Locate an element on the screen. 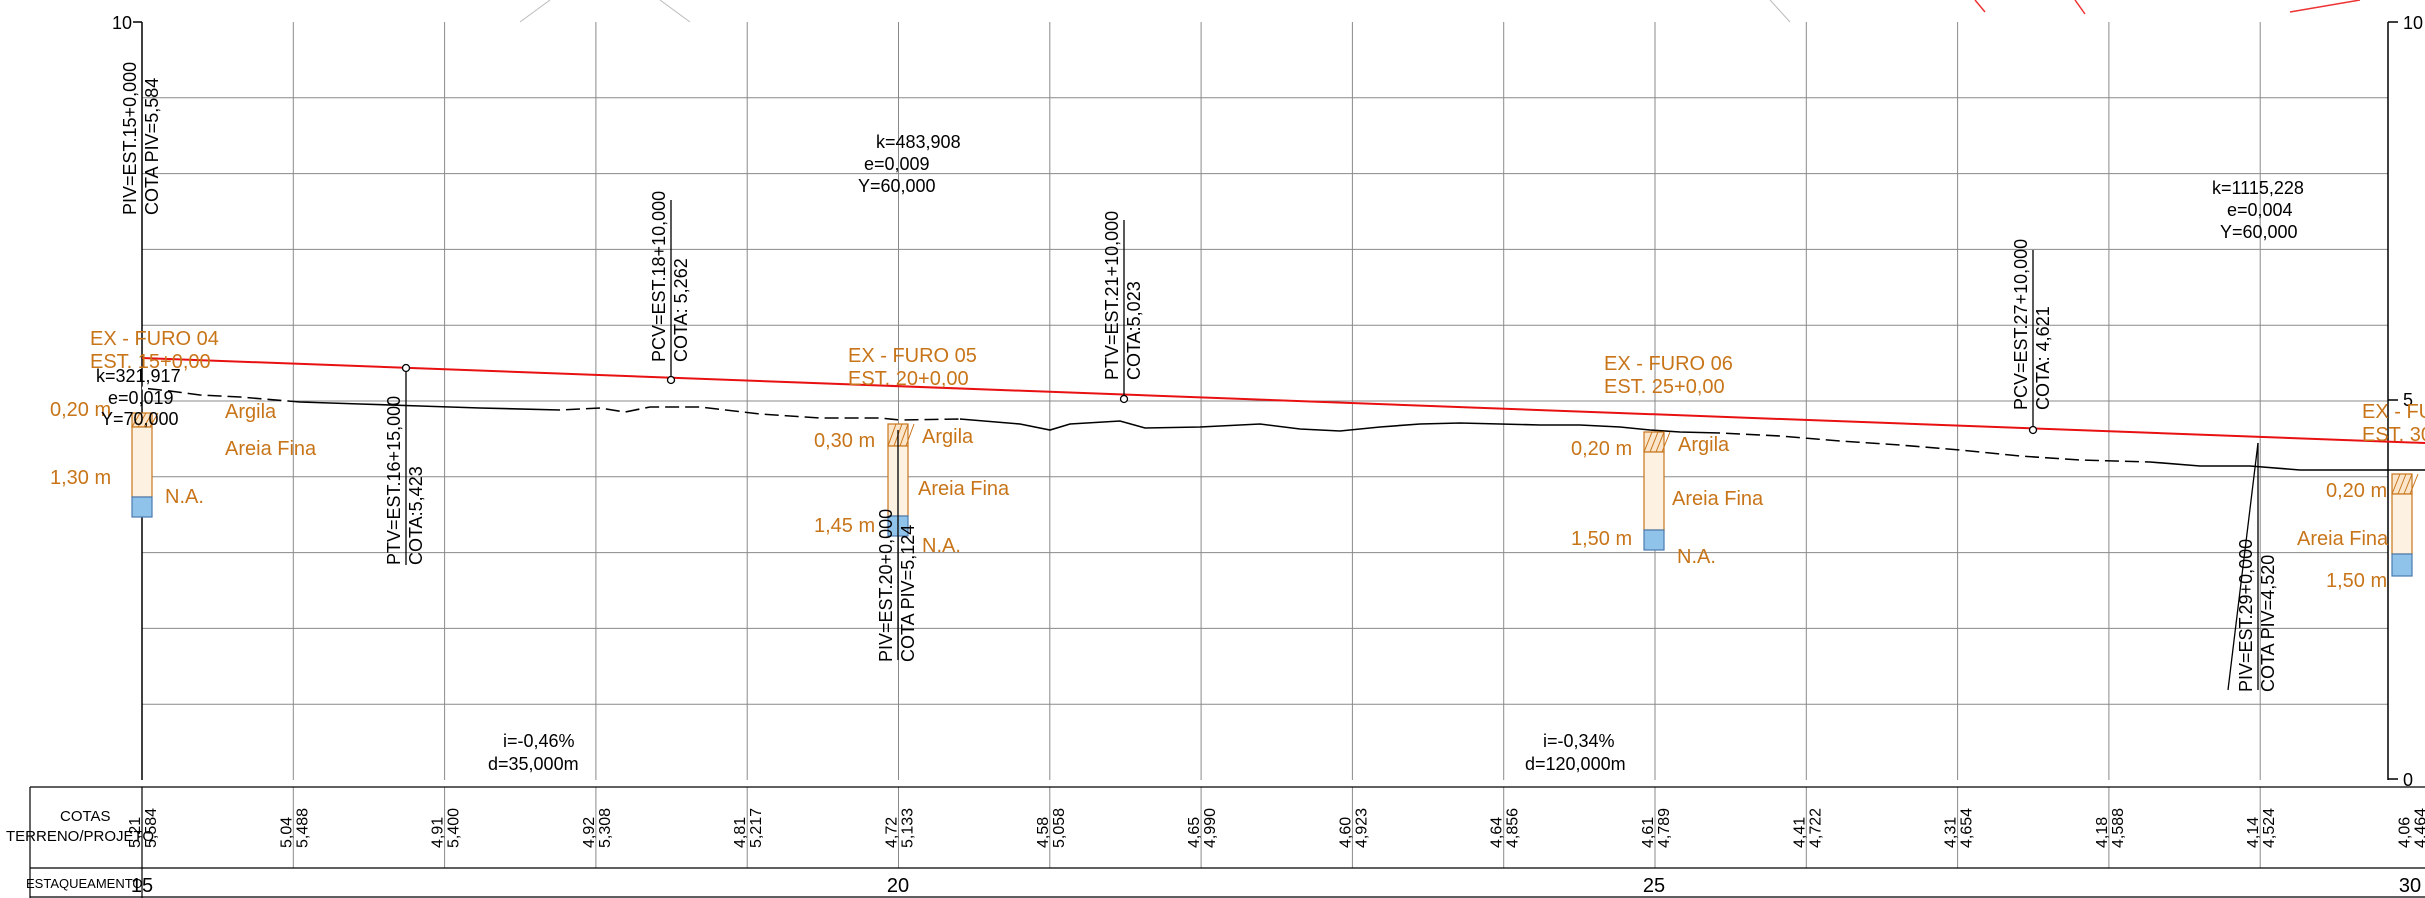 This screenshot has width=2425, height=898. terrain-elevation-value: 4,14 is located at coordinates (2253, 832).